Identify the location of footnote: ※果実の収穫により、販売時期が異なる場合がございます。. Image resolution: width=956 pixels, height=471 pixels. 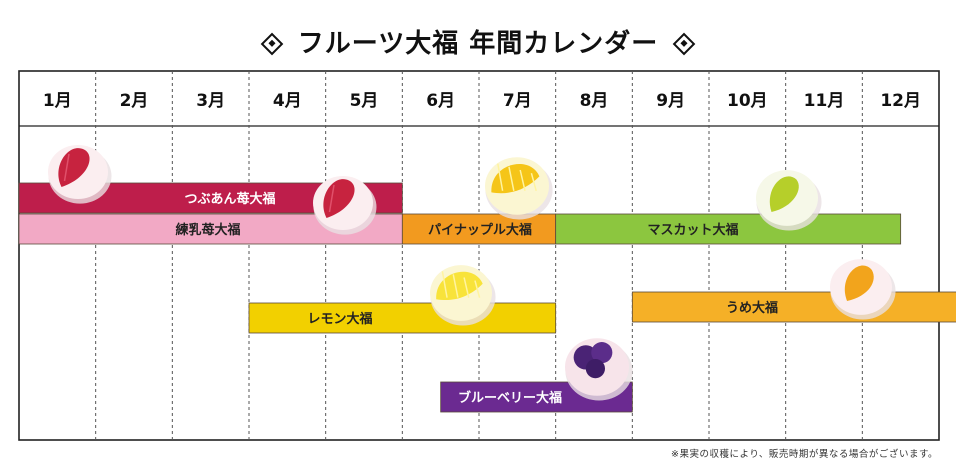
(804, 454).